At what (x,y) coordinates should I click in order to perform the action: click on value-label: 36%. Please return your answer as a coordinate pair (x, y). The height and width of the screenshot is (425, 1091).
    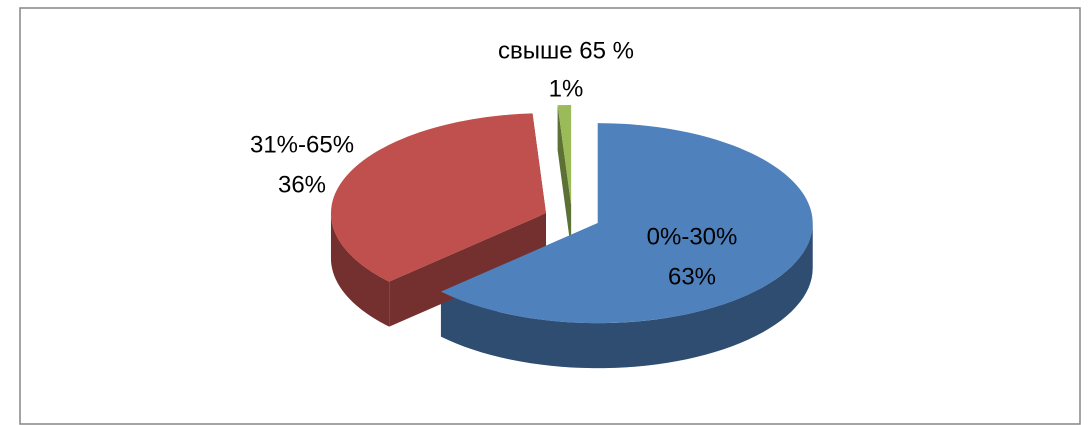
    Looking at the image, I should click on (302, 184).